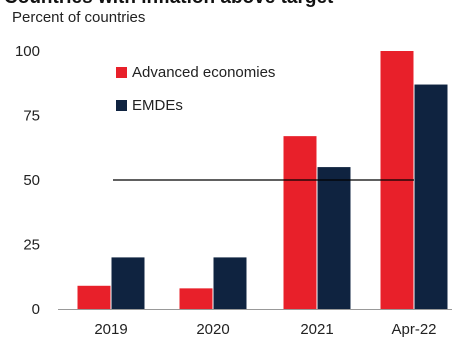 The image size is (452, 338). I want to click on y-tick-label: 25, so click(31, 245).